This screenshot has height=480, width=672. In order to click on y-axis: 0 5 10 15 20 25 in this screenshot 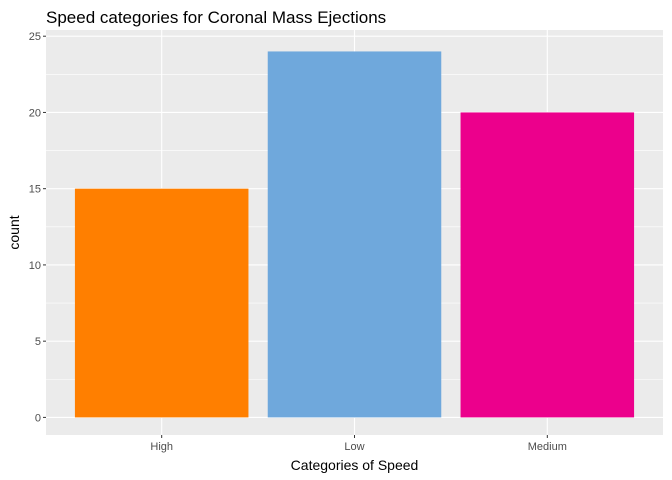, I will do `click(37, 227)`.